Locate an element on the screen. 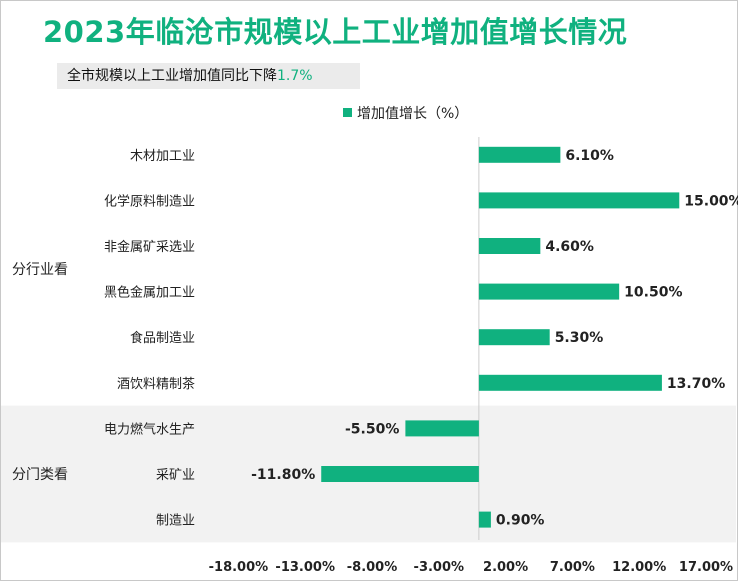 The width and height of the screenshot is (738, 581). category-label-1: 化学原料制造业 is located at coordinates (149, 201).